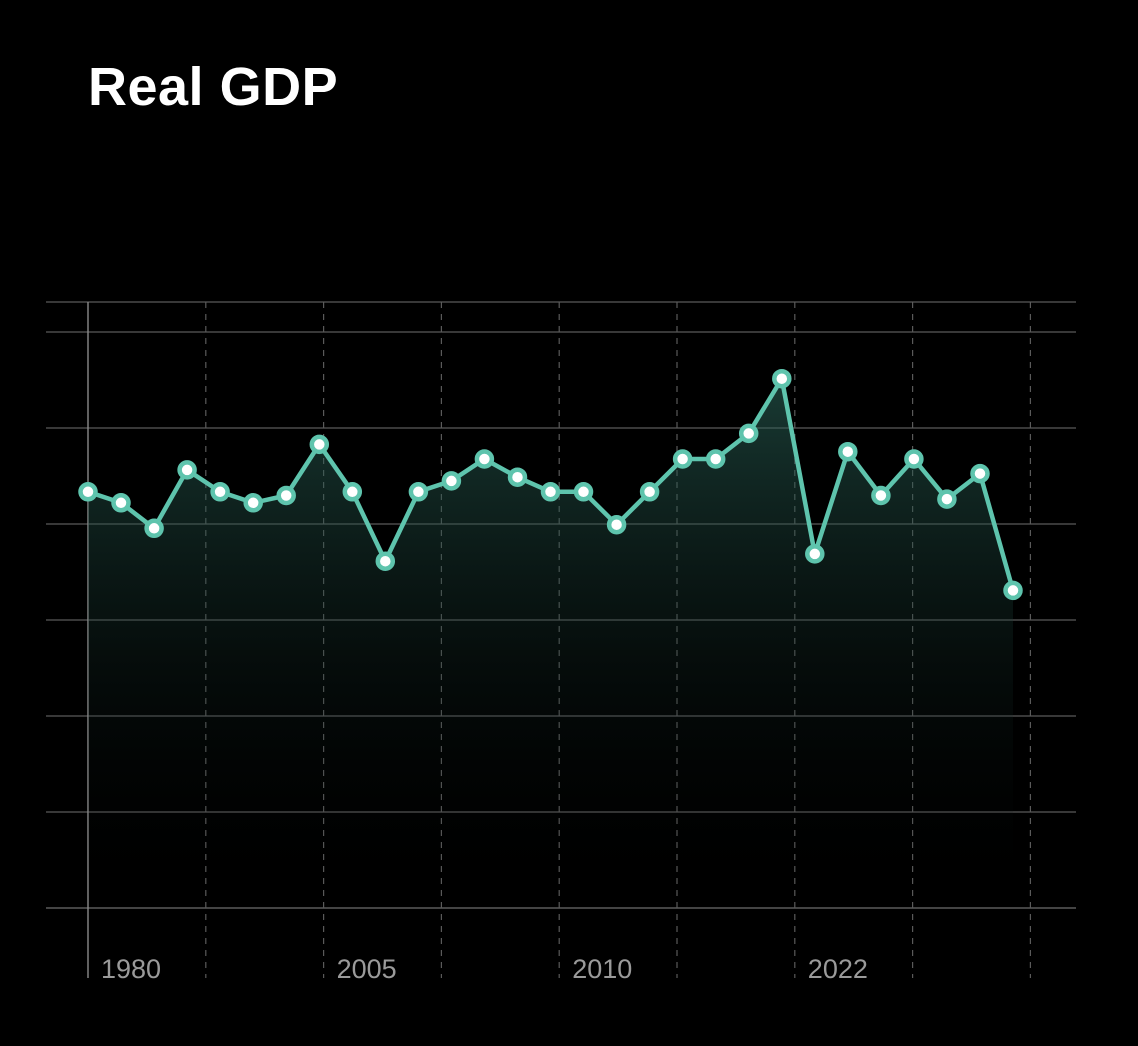 The width and height of the screenshot is (1138, 1046). I want to click on x-tick-label: 2022, so click(838, 969).